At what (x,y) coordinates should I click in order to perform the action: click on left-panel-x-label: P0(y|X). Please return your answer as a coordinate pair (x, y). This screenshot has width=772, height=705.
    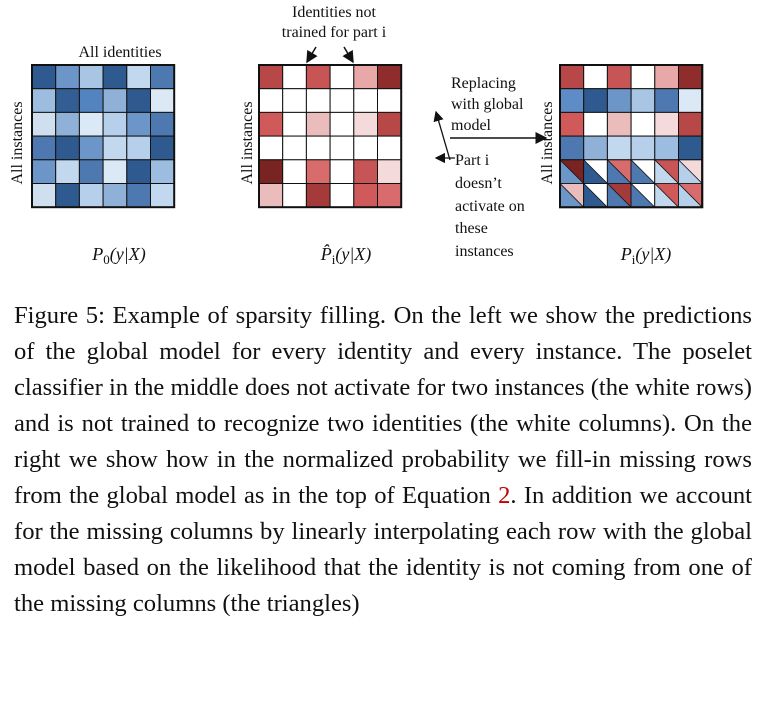
    Looking at the image, I should click on (118, 255).